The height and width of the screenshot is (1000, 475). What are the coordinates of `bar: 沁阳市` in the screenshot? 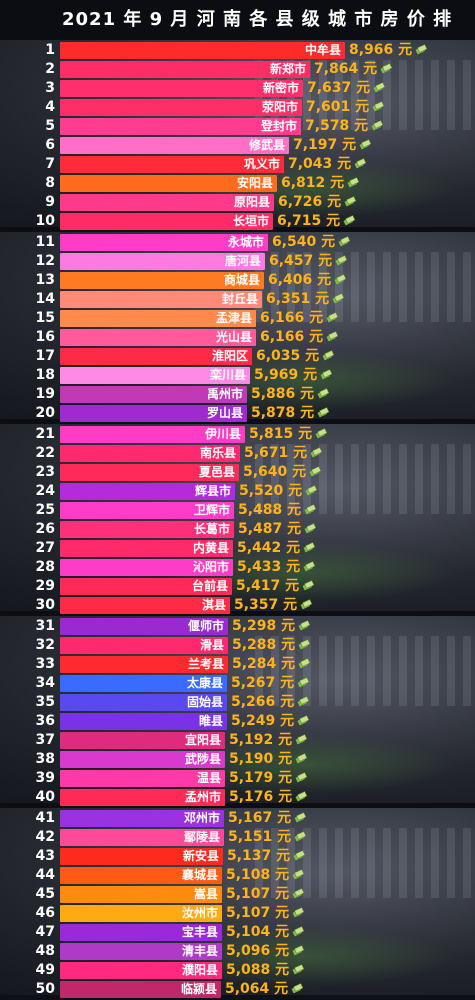 It's located at (146, 567).